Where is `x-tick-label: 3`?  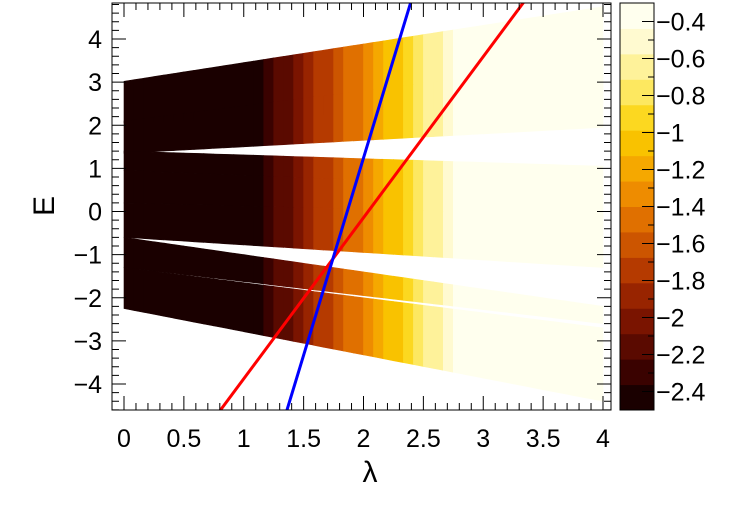
x-tick-label: 3 is located at coordinates (483, 439).